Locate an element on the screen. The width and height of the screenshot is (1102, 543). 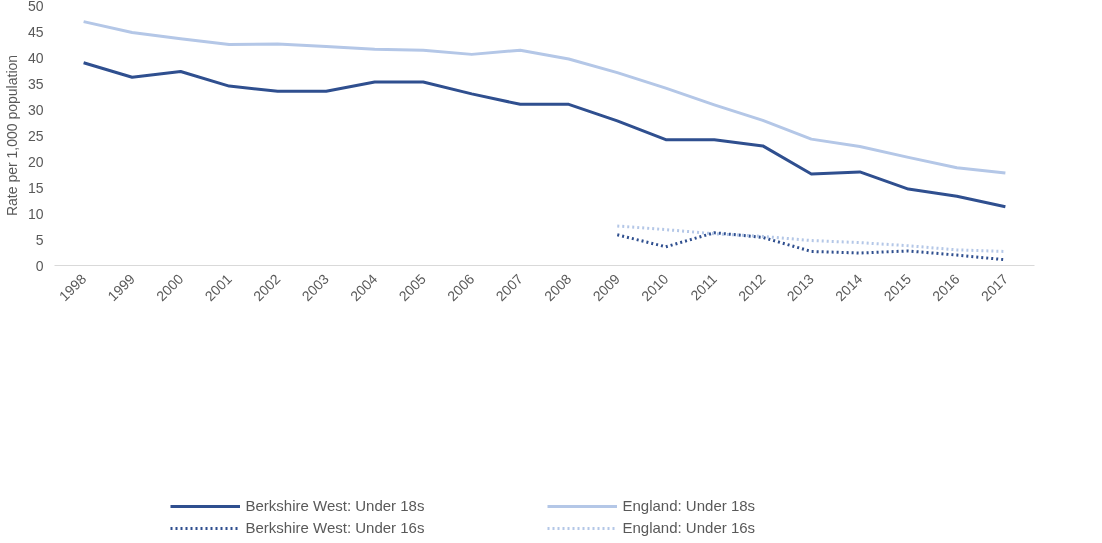
legend-label: Berkshire West: Under 18s is located at coordinates (335, 505).